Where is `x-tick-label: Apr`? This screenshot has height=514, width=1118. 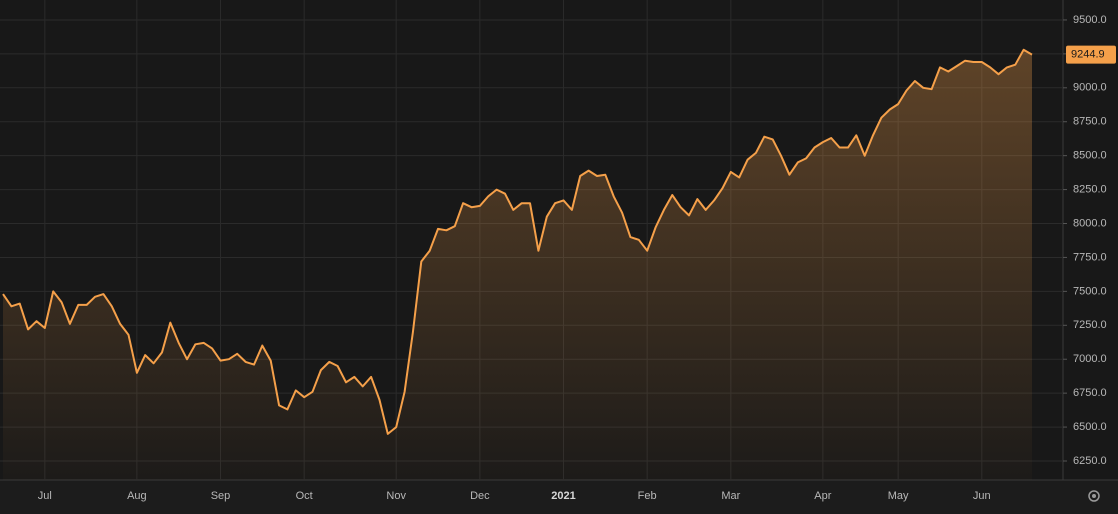
x-tick-label: Apr is located at coordinates (822, 496).